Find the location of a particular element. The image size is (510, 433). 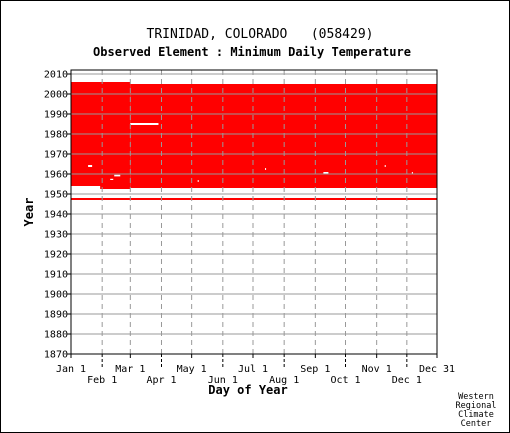

x-tick-label: Dec 1 is located at coordinates (407, 380).